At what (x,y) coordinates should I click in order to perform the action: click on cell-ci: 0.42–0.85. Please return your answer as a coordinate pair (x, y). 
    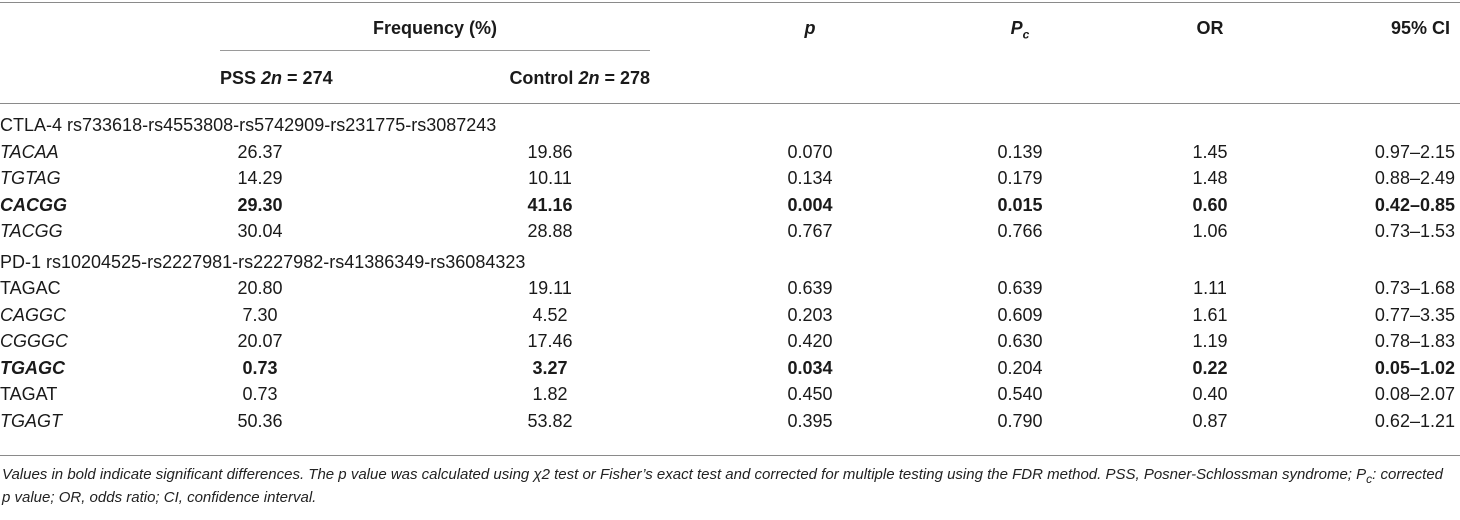
    Looking at the image, I should click on (1414, 204).